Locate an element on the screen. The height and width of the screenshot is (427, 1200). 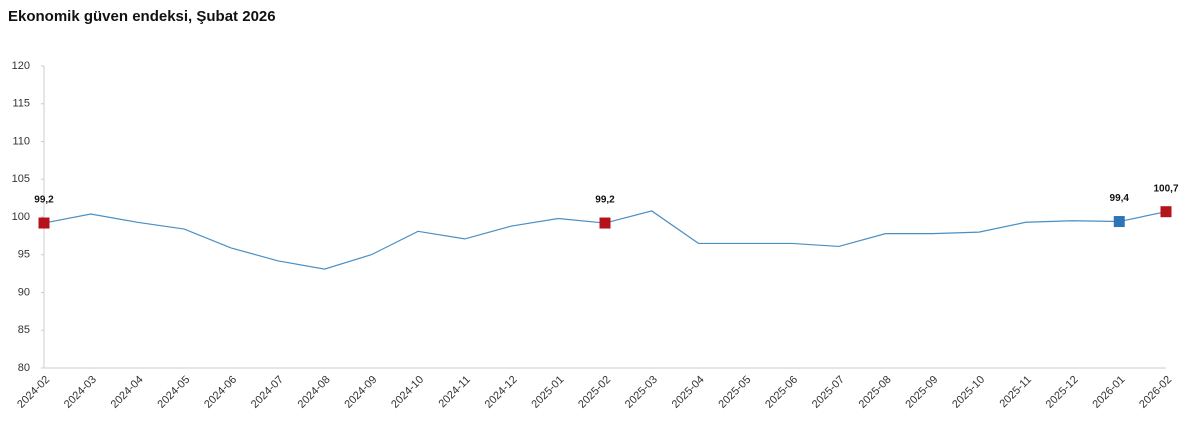
x-tick-label: 2026-01 is located at coordinates (1108, 392).